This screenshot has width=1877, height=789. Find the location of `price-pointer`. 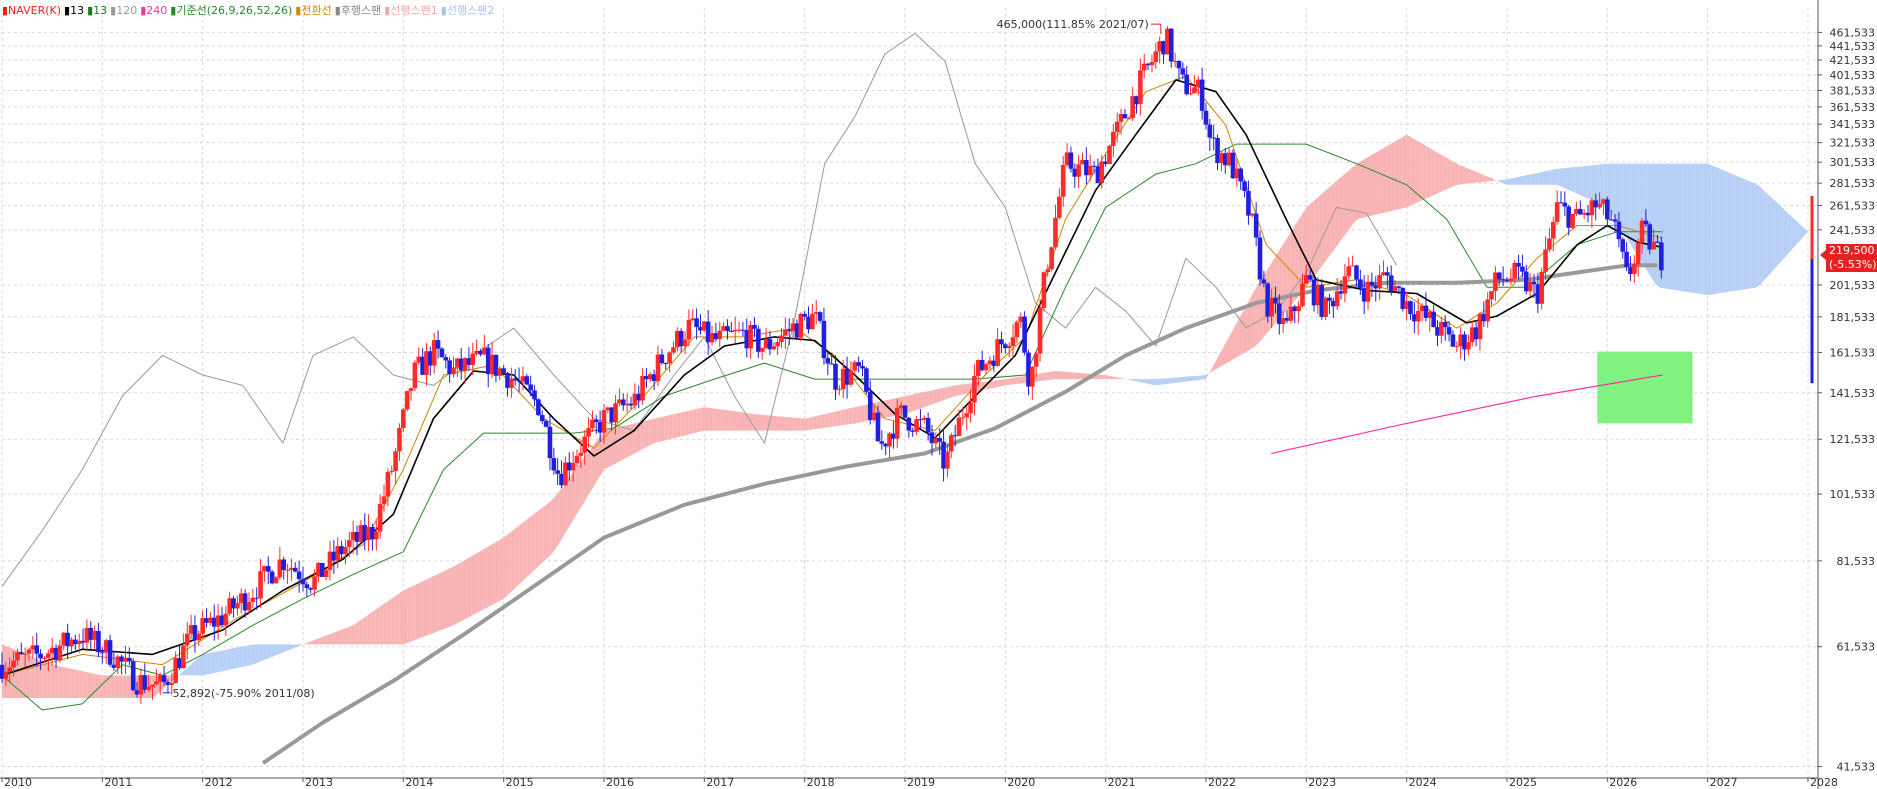

price-pointer is located at coordinates (1823, 254).